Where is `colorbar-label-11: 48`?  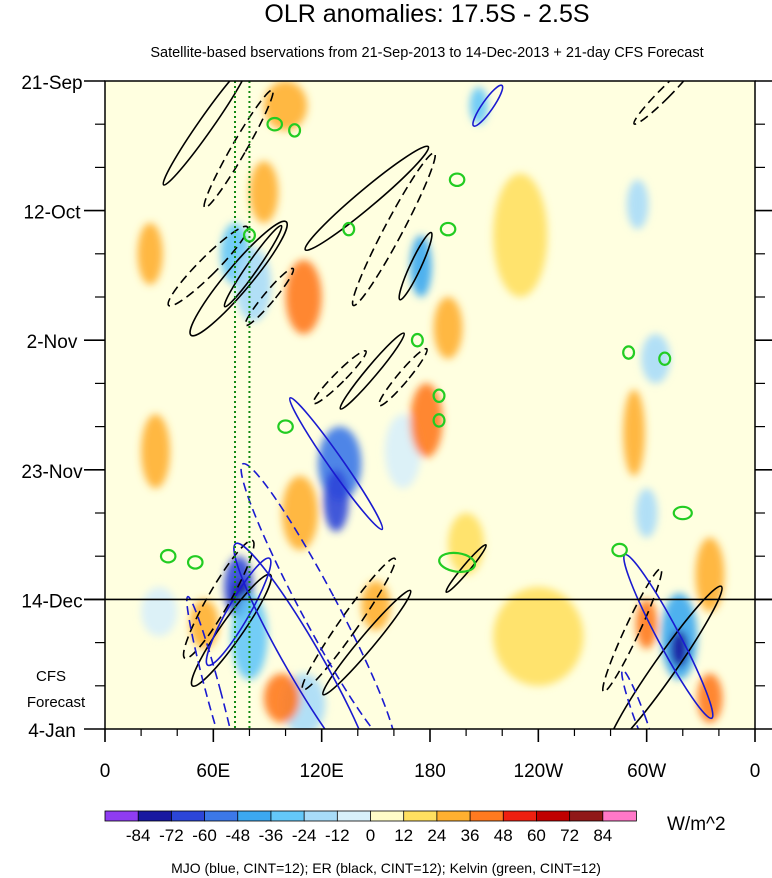 colorbar-label-11: 48 is located at coordinates (503, 835).